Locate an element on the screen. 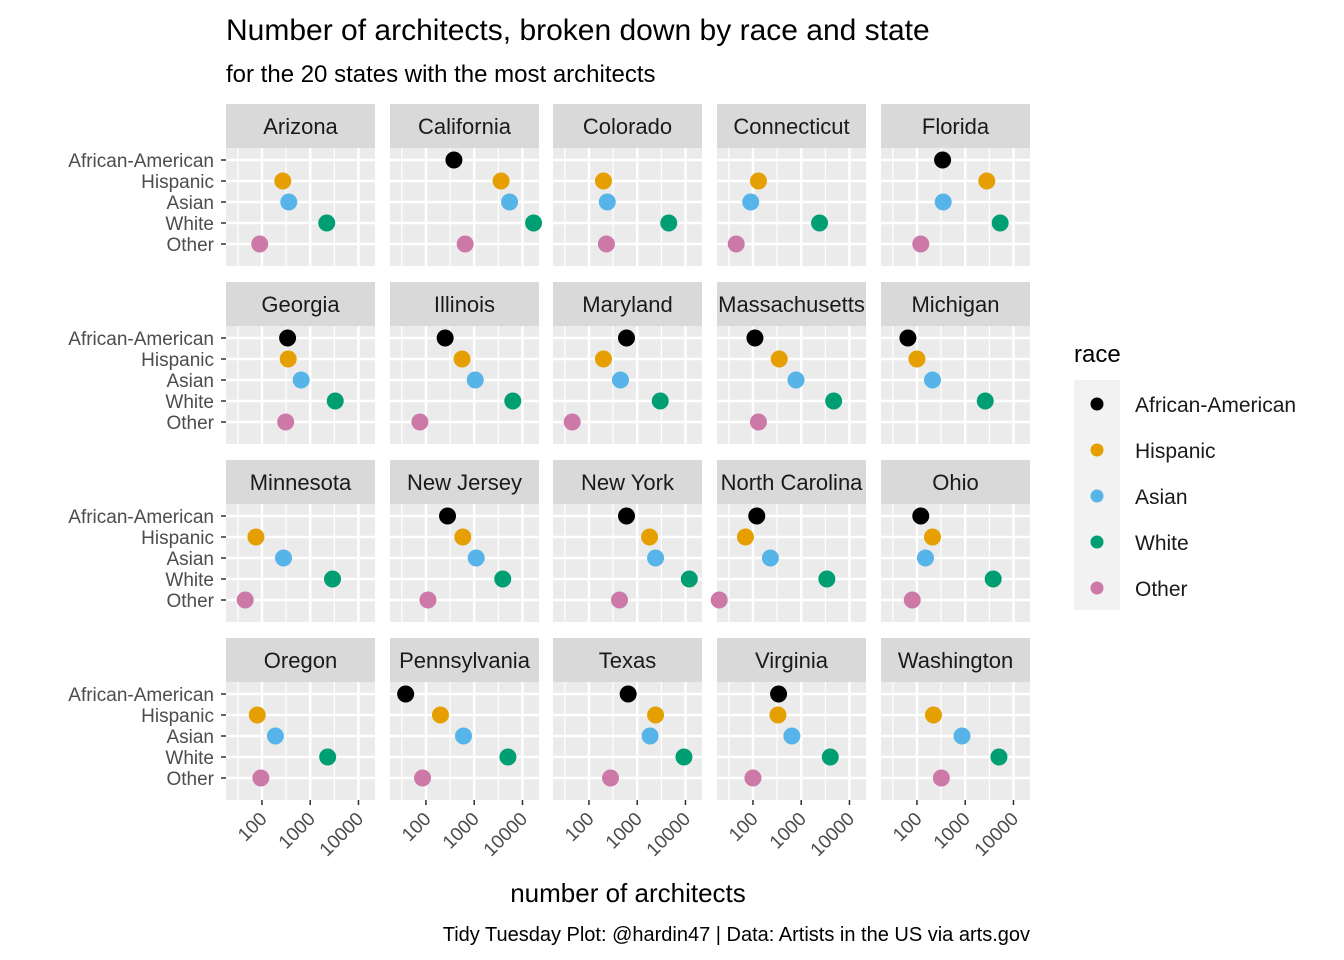 This screenshot has height=960, width=1344. facet-illinois: Illinois is located at coordinates (464, 363).